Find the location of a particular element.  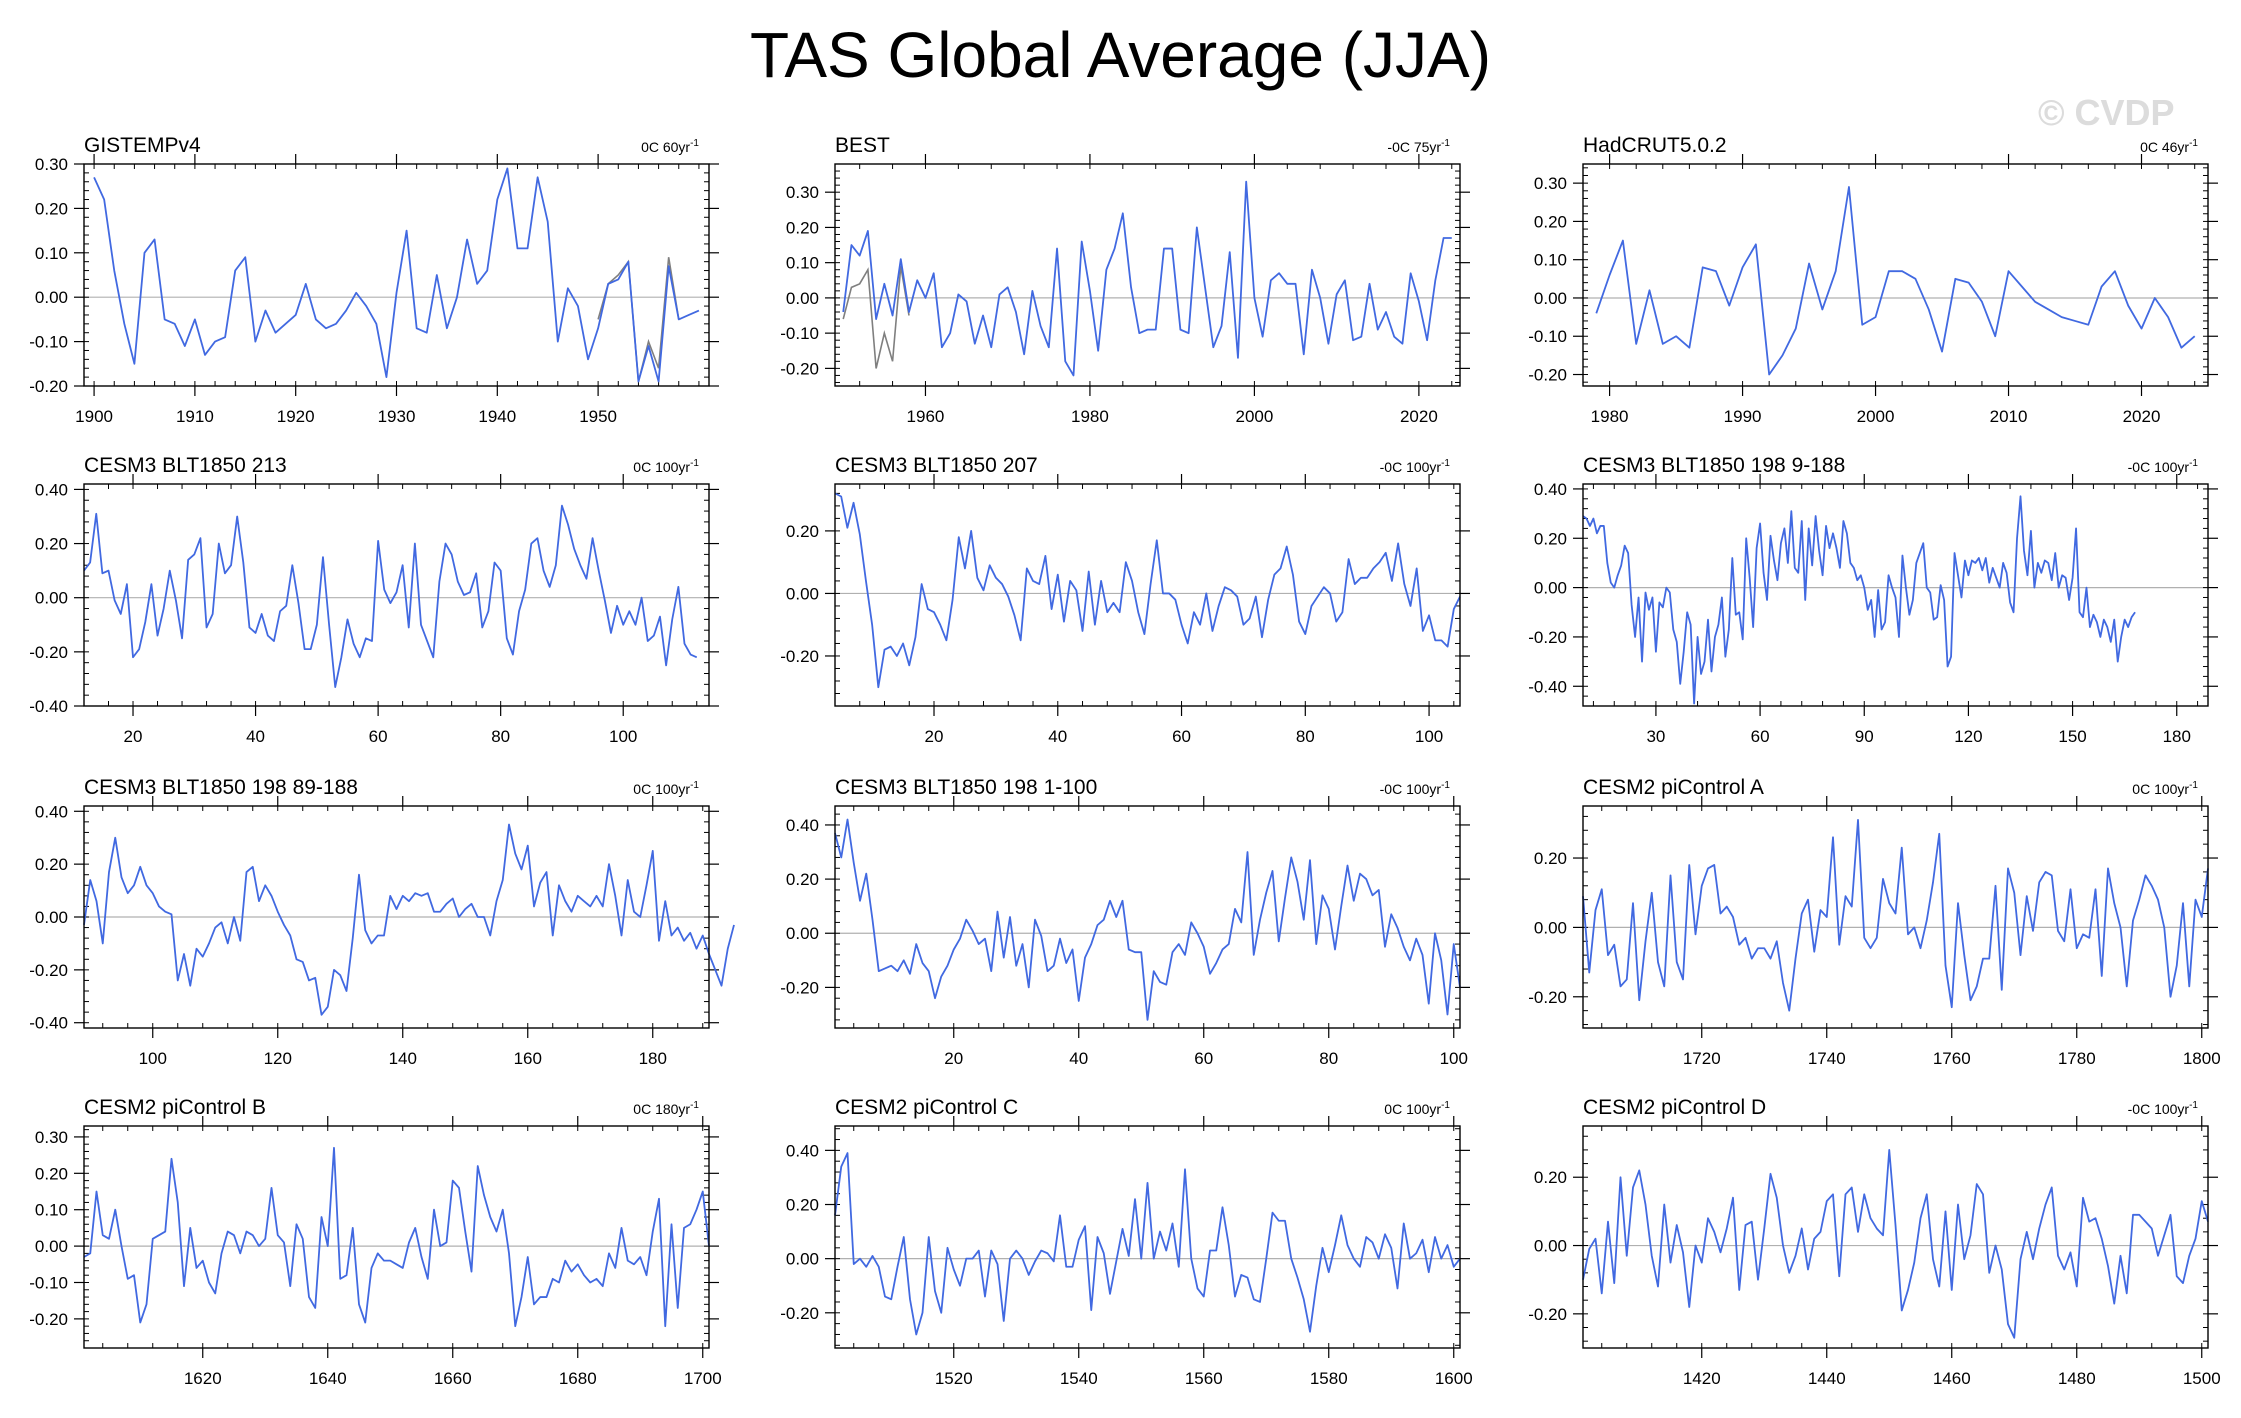

x-tick-label: 1520 is located at coordinates (954, 1378).